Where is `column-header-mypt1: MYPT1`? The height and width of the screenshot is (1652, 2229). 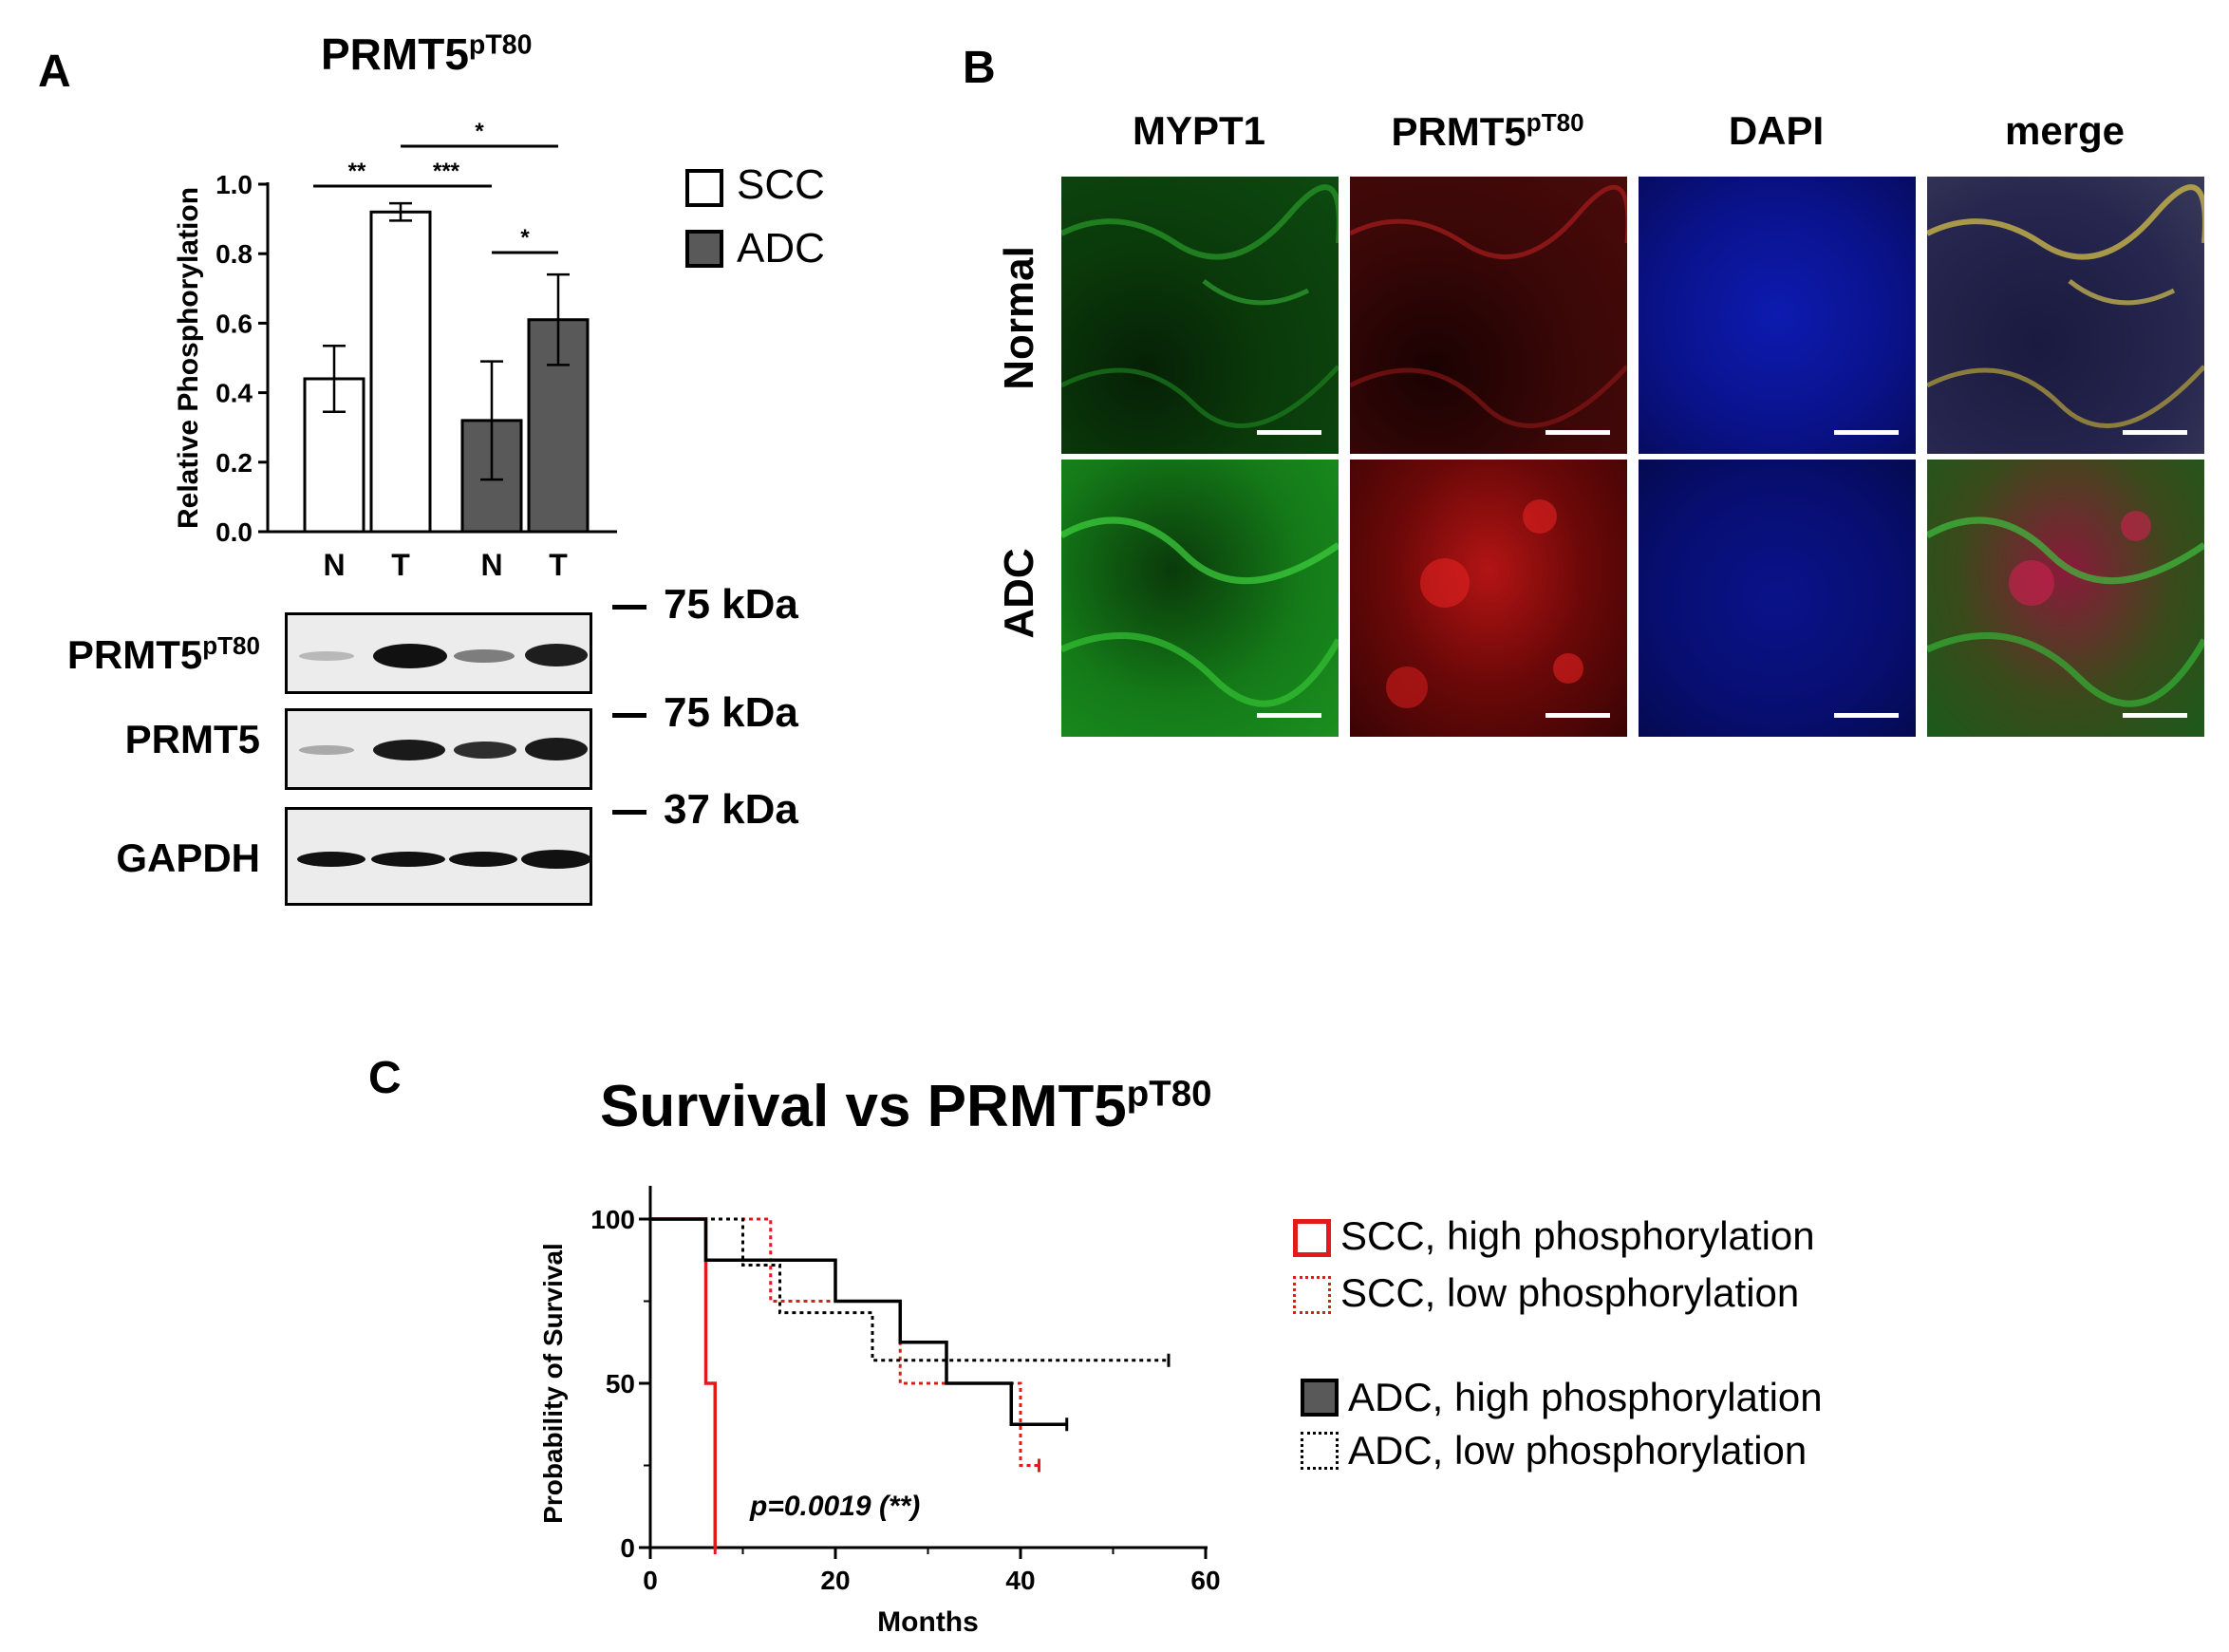
column-header-mypt1: MYPT1 is located at coordinates (1199, 130).